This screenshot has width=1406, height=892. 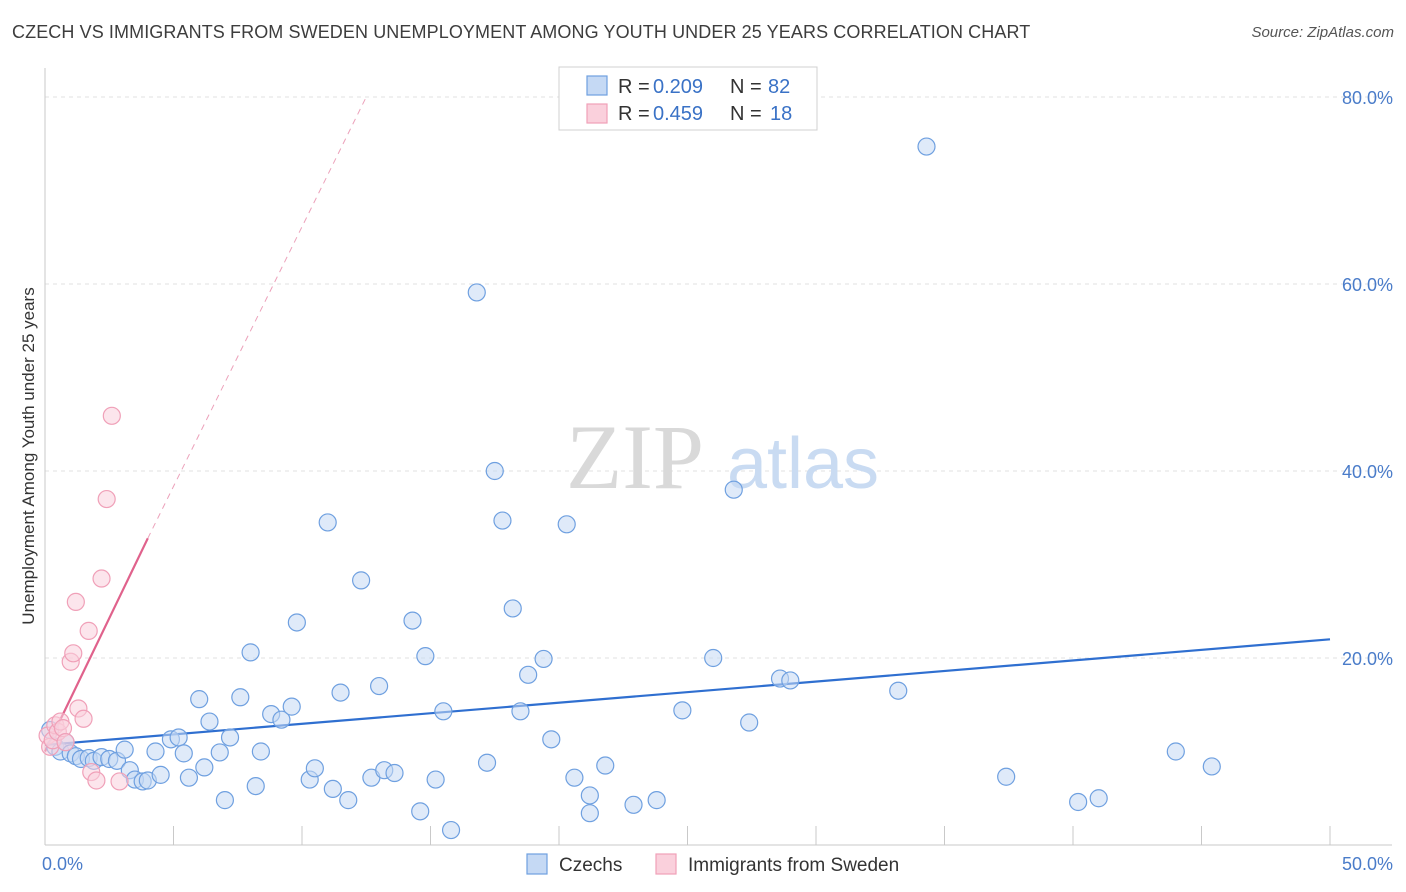 I want to click on legend: R = 0.209 N = 82 R = 0.459 N = 18, so click(x=688, y=98).